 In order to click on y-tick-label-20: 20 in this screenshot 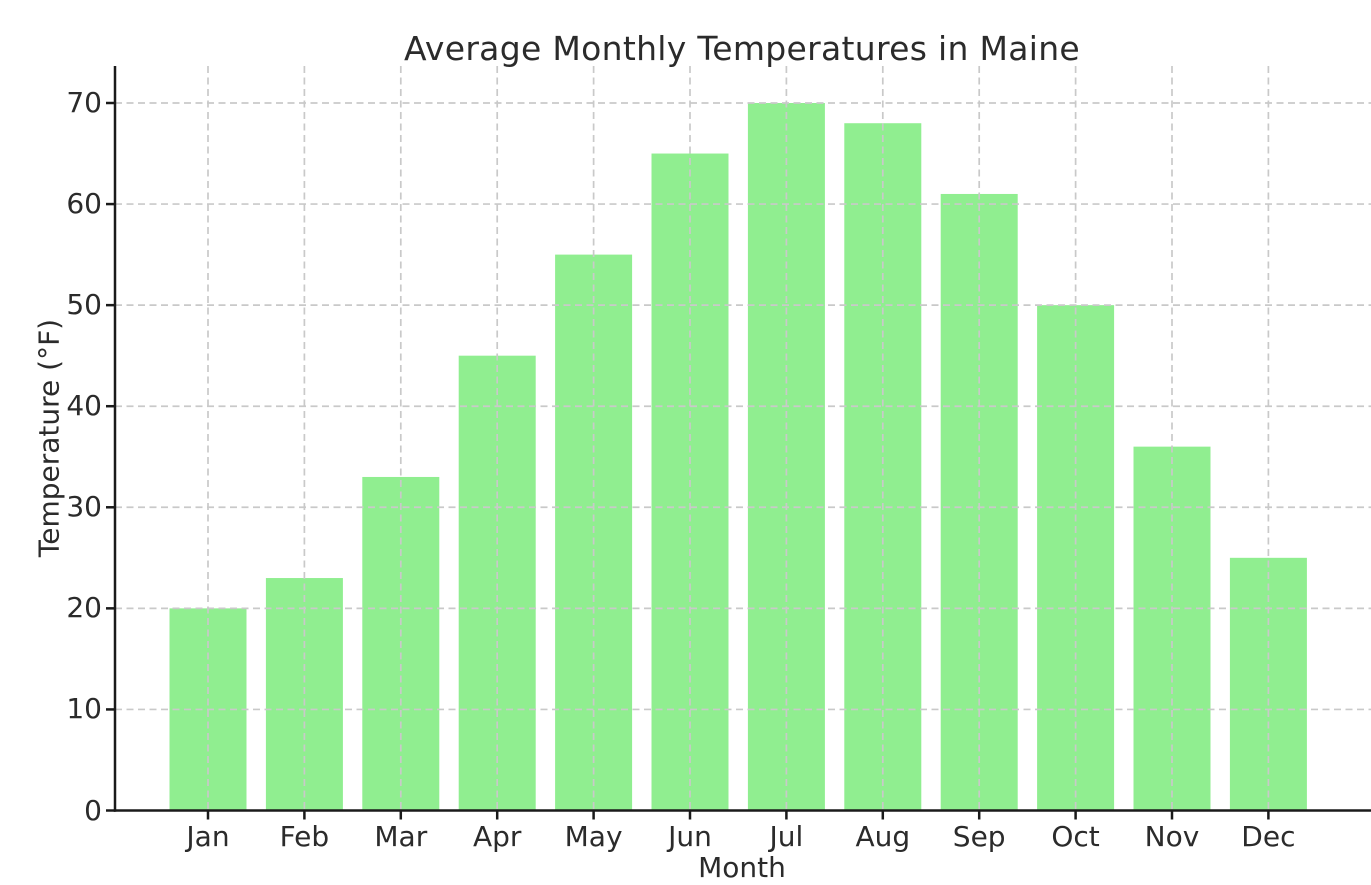, I will do `click(84, 608)`.